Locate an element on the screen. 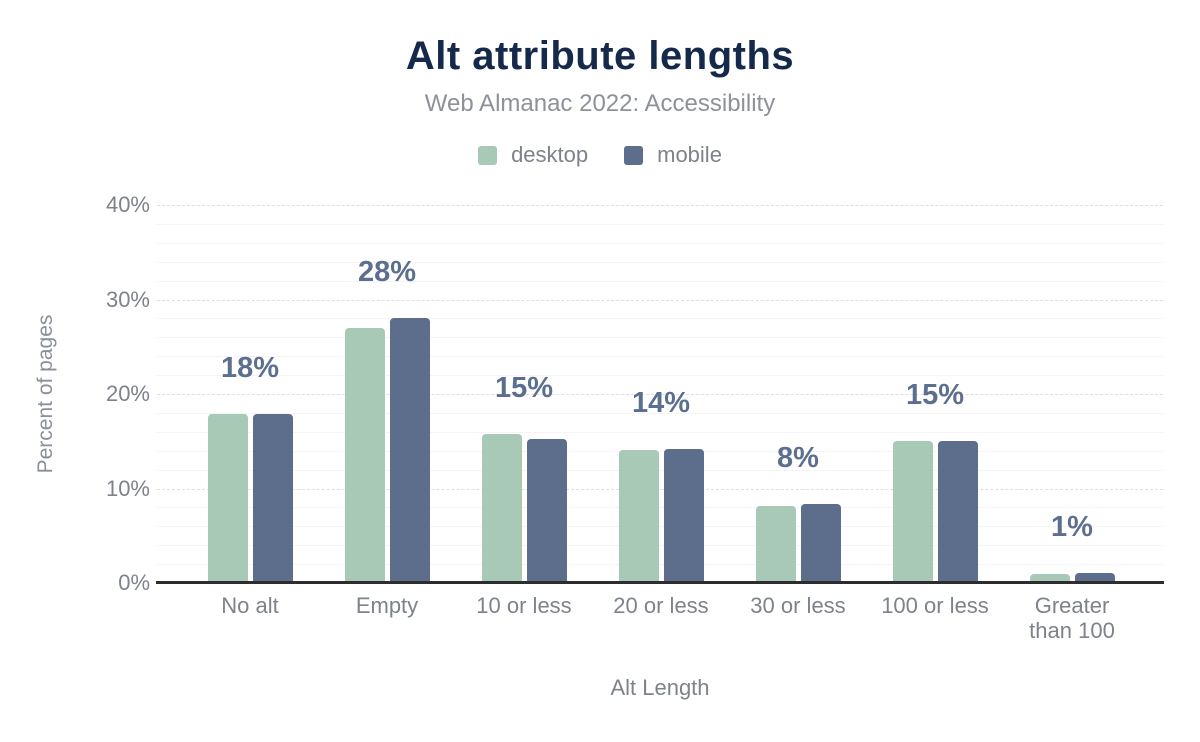 The width and height of the screenshot is (1200, 742). data-label: 28% is located at coordinates (387, 272).